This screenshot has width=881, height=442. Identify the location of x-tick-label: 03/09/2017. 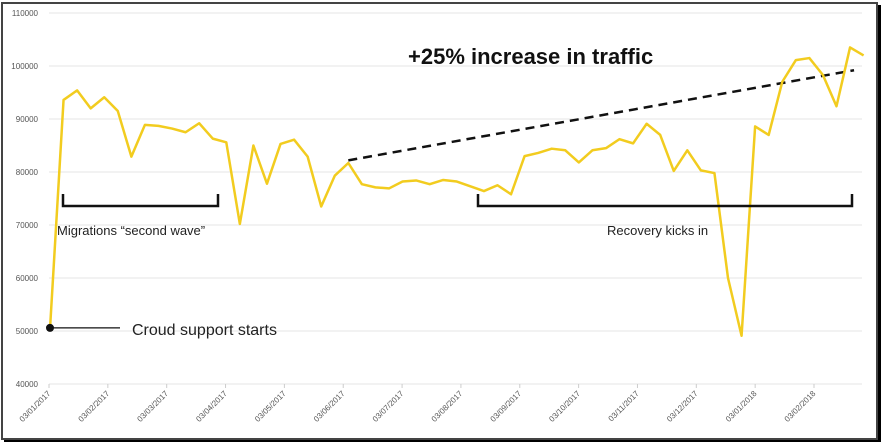
(506, 406).